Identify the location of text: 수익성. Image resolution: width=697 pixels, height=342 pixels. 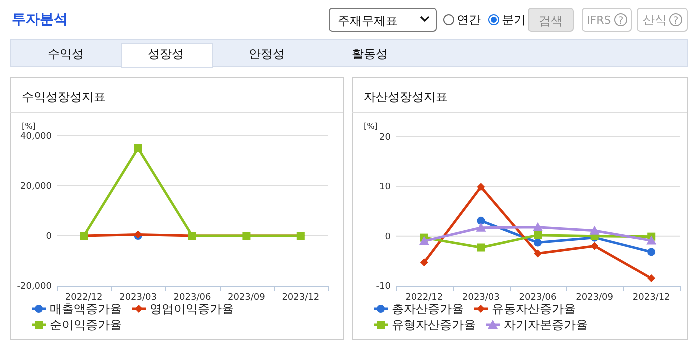
(66, 54).